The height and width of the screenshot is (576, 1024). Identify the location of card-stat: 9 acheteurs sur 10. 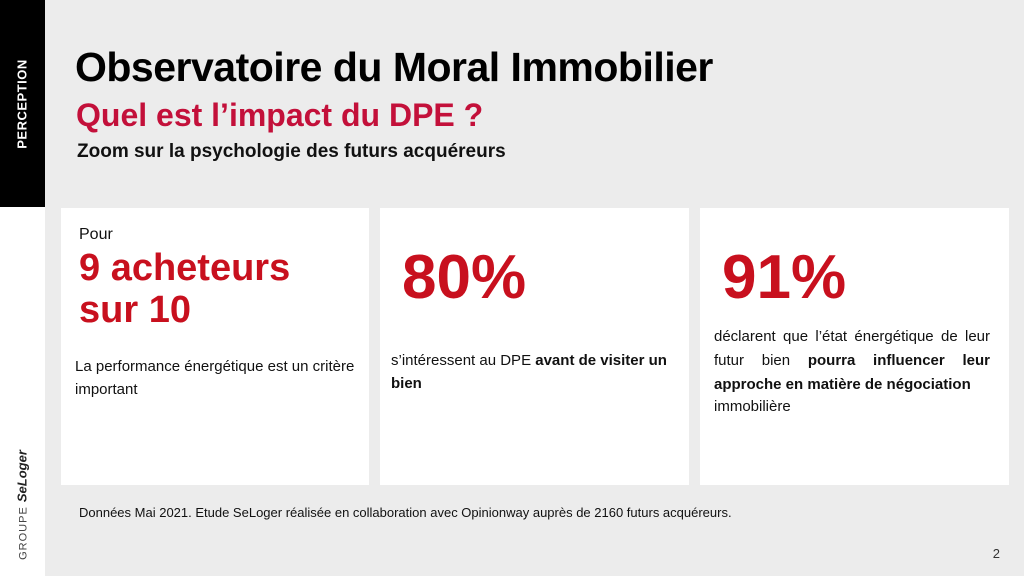
(185, 289).